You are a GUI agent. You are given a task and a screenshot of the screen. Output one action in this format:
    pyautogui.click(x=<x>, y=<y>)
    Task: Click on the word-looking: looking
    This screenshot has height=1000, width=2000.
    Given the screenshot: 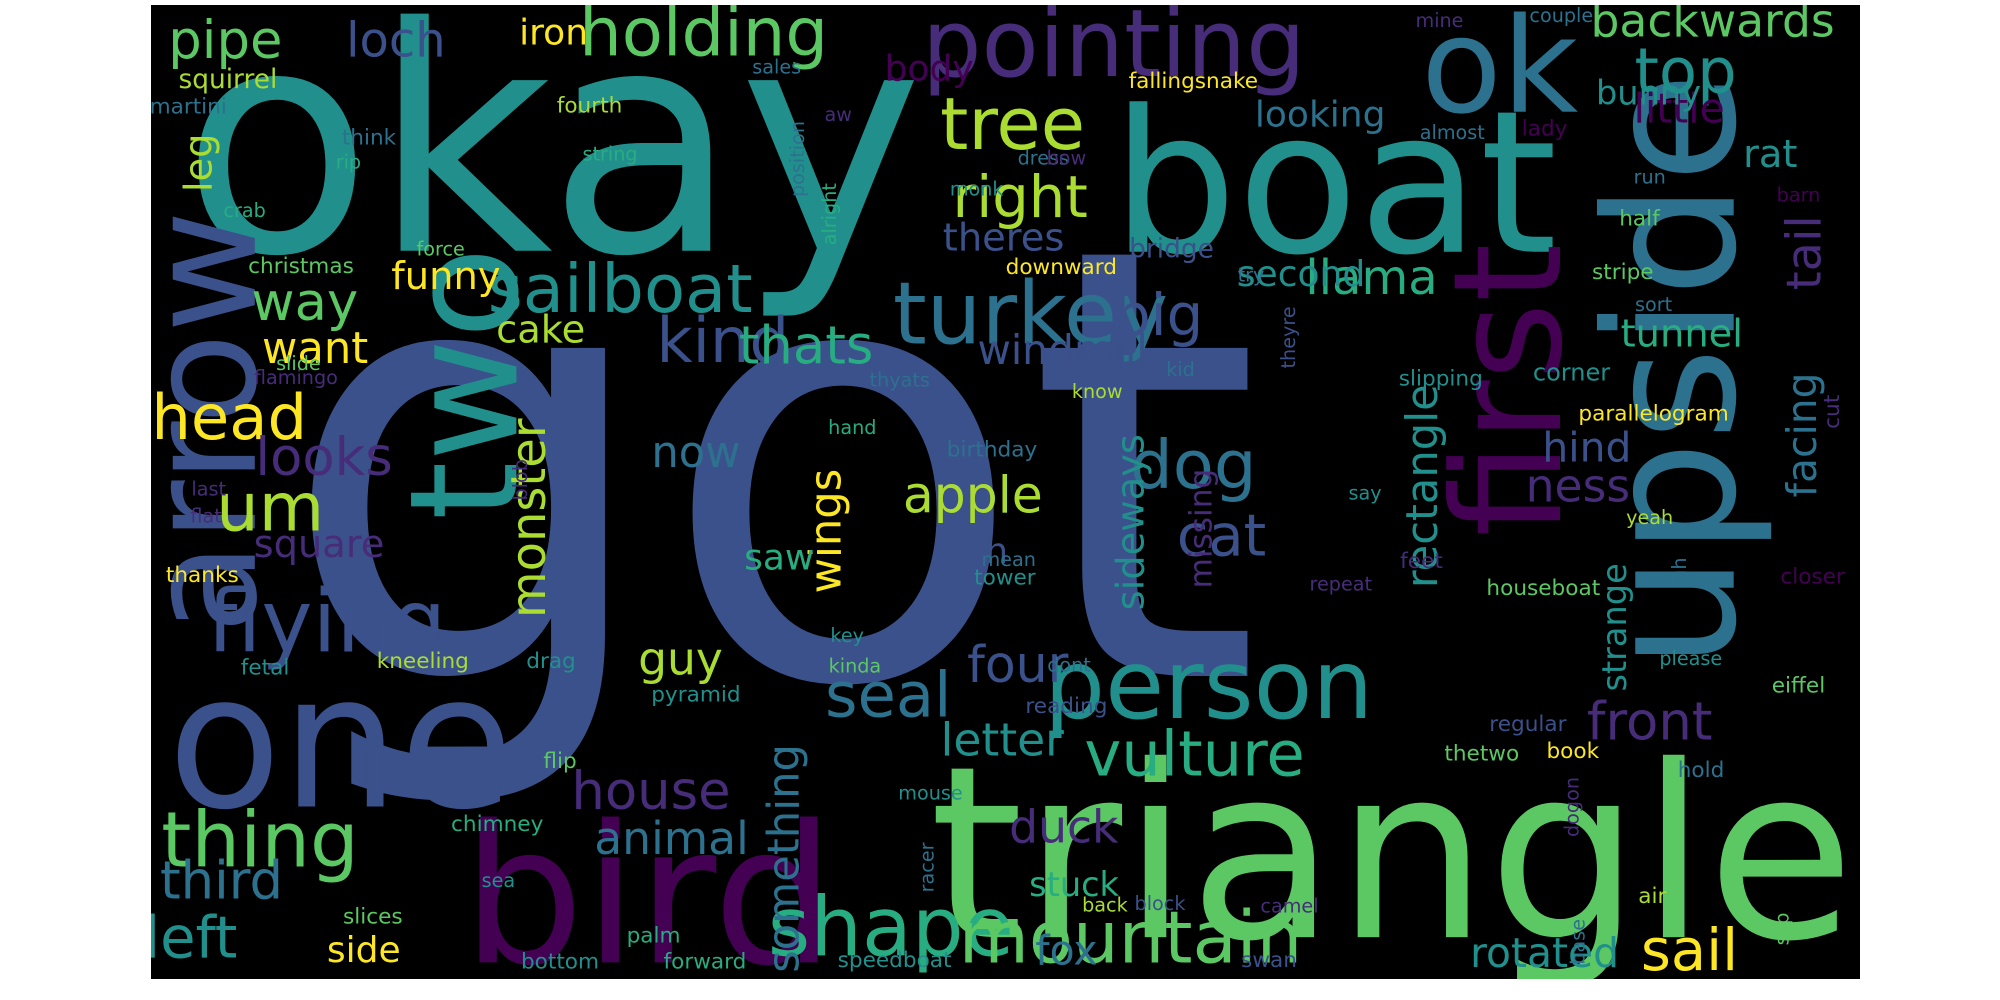 What is the action you would take?
    pyautogui.click(x=1320, y=115)
    